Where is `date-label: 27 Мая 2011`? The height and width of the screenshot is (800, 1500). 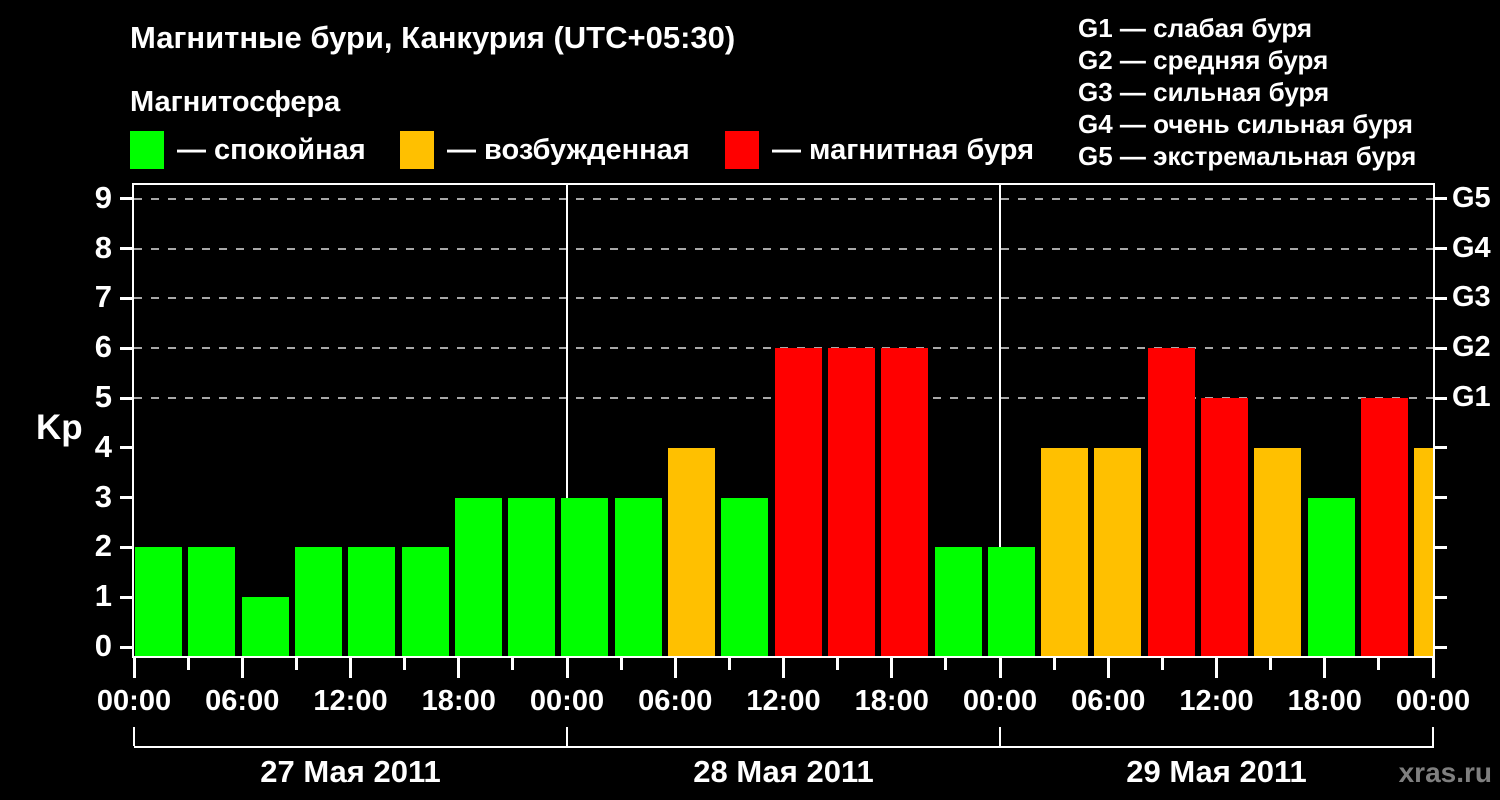
date-label: 27 Мая 2011 is located at coordinates (350, 771).